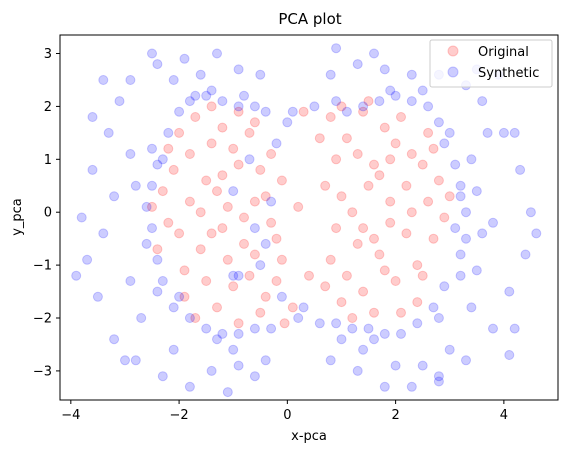 This screenshot has width=565, height=455. I want to click on y-tick-label: −2, so click(42, 319).